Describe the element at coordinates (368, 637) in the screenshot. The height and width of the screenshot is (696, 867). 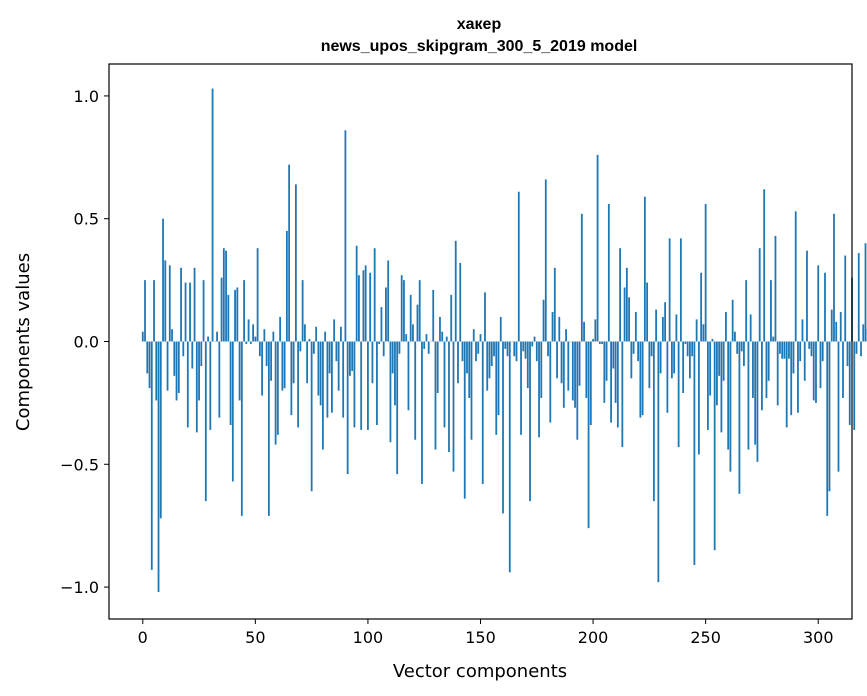
I see `x-tick-label: 100` at that location.